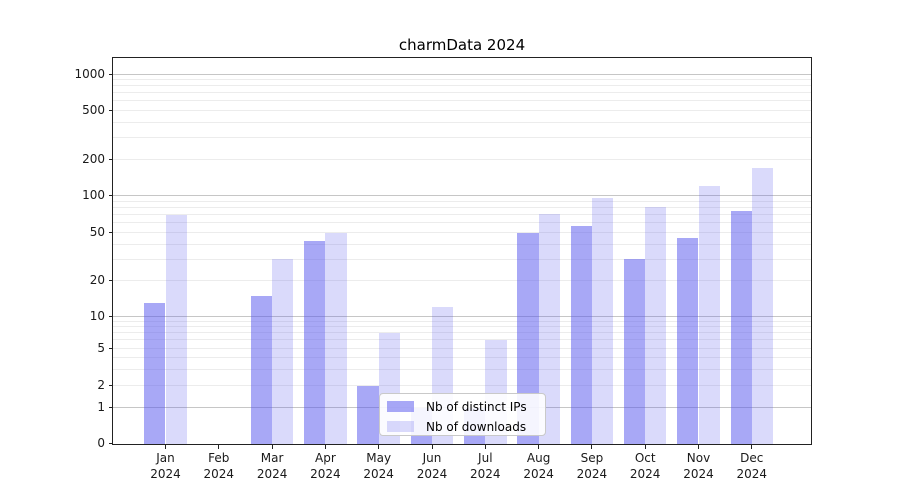 Image resolution: width=900 pixels, height=500 pixels. I want to click on y-axis-tick-label: 10, so click(97, 316).